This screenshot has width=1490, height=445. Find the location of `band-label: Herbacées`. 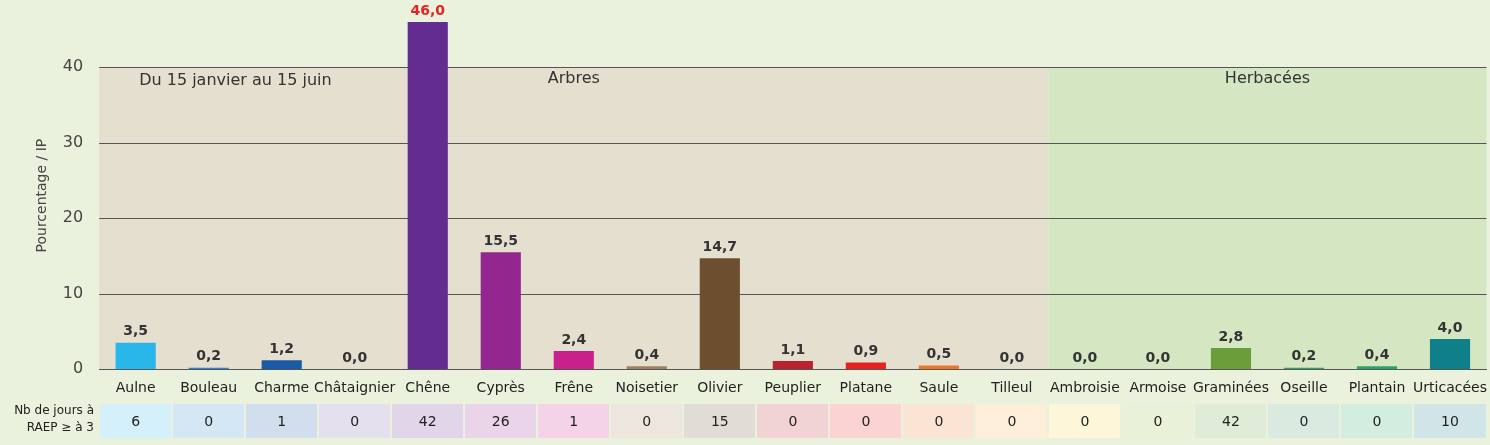

band-label: Herbacées is located at coordinates (1267, 78).